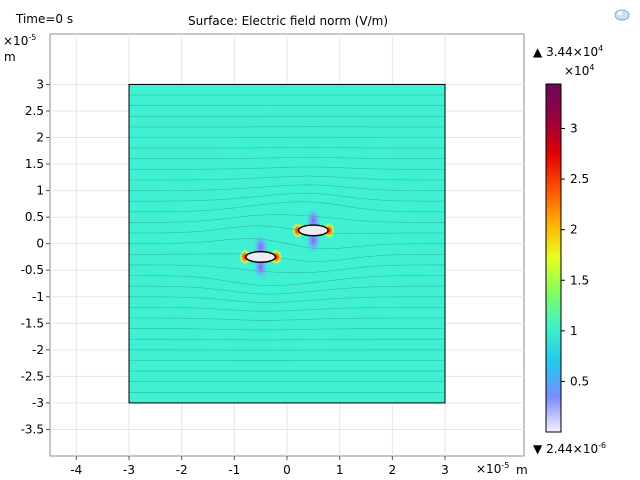 This screenshot has height=480, width=640. Describe the element at coordinates (553, 258) in the screenshot. I see `colorbar-gradient` at that location.